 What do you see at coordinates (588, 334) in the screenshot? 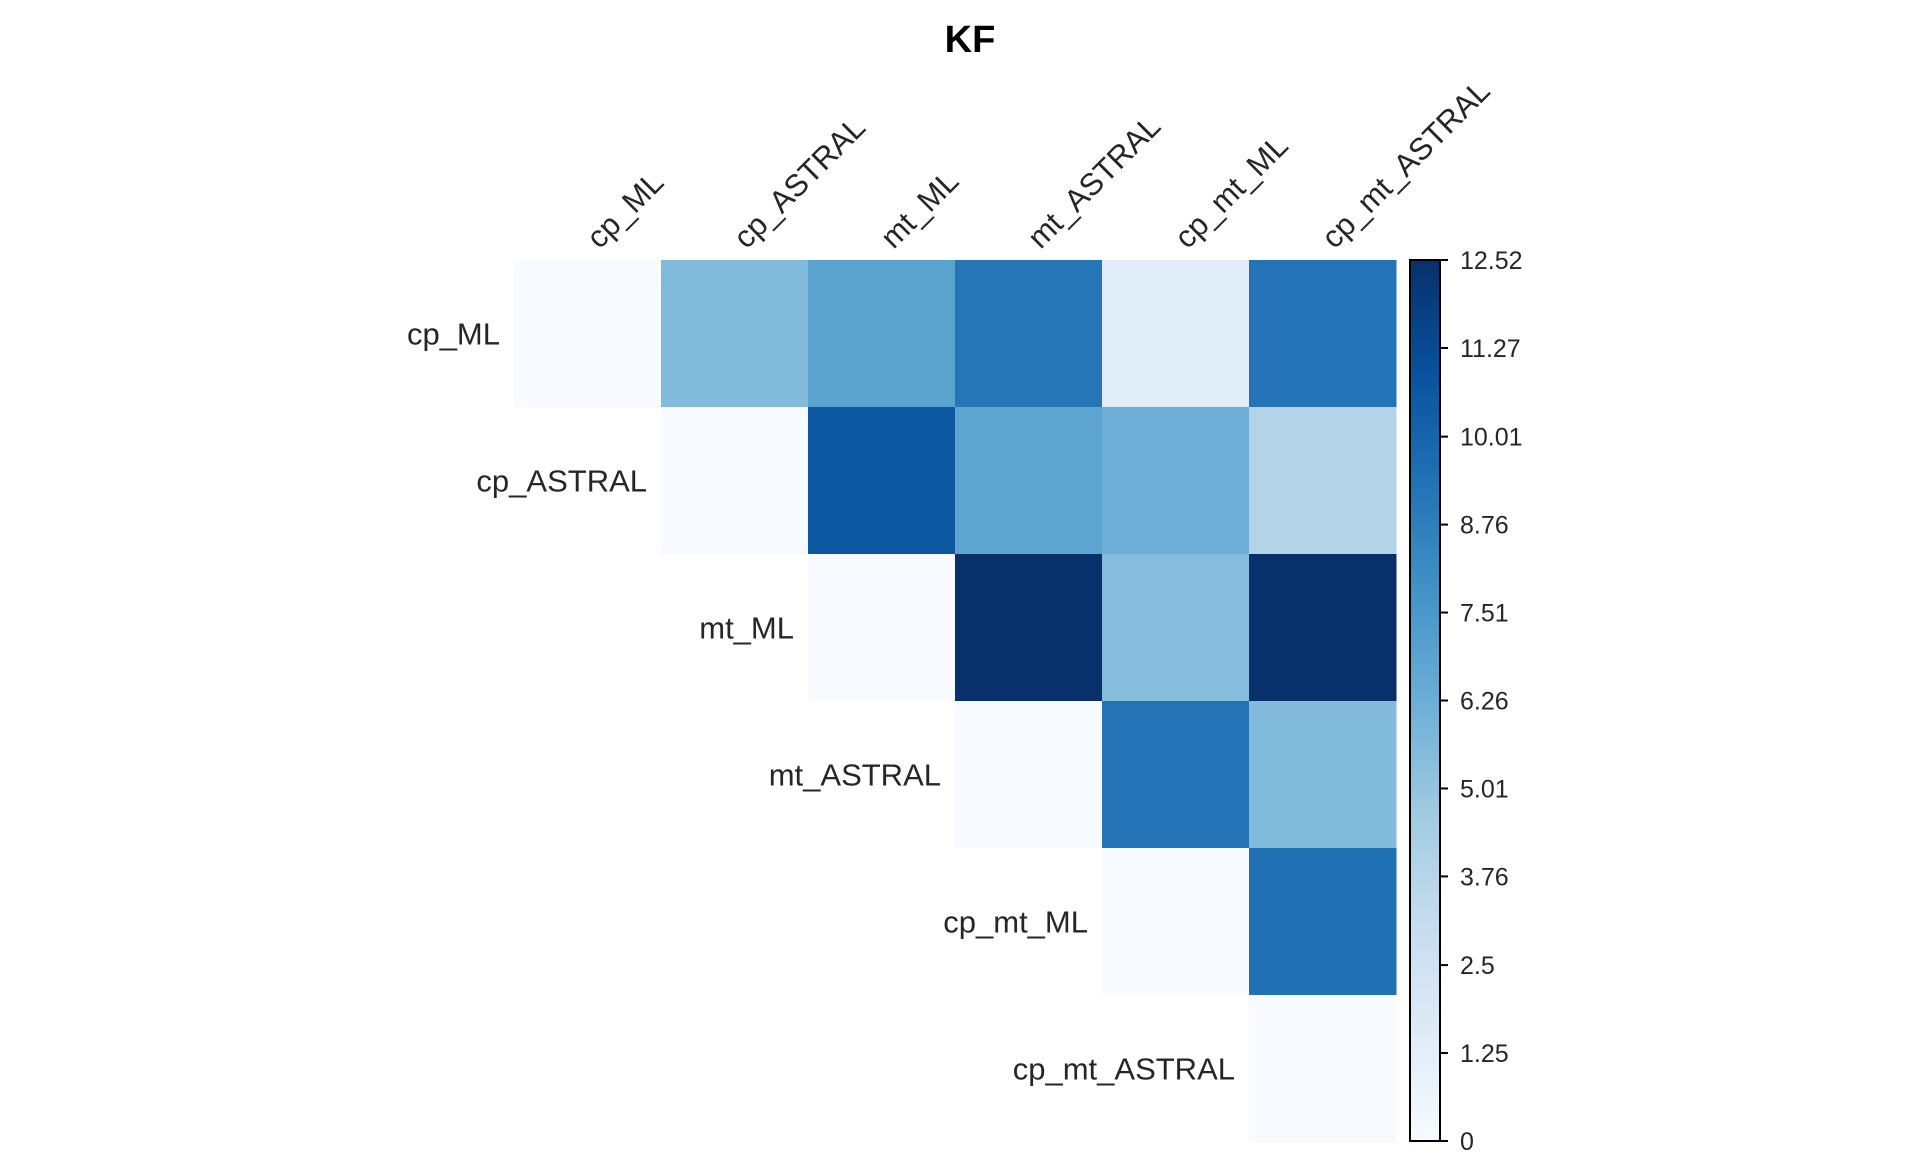
I see `heatmap-cell-cp_ML-cp_ML` at bounding box center [588, 334].